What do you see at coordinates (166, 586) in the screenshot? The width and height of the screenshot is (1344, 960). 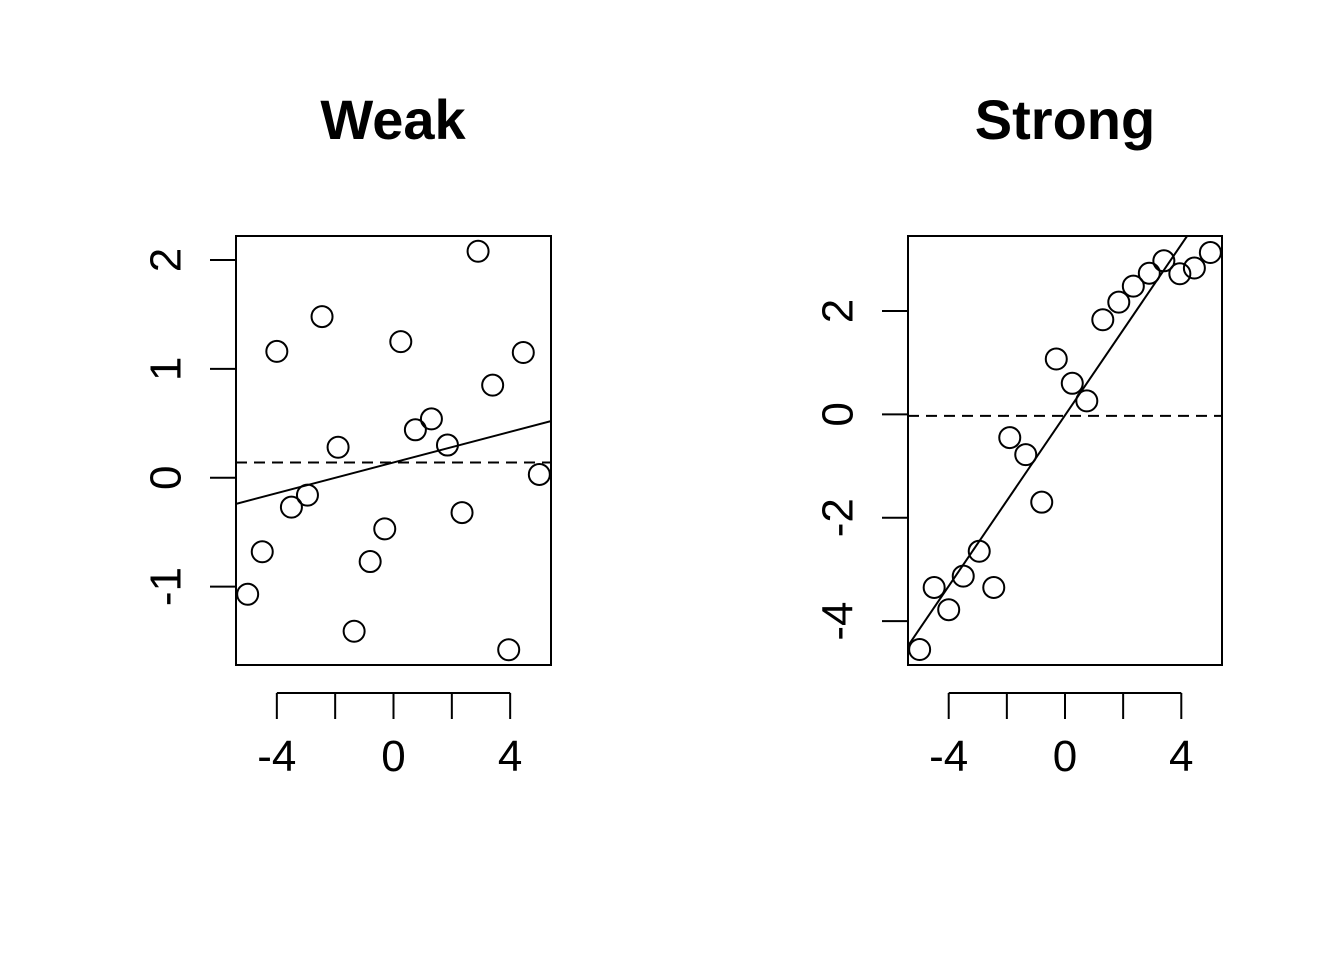 I see `weak-y-tick-label: -1` at bounding box center [166, 586].